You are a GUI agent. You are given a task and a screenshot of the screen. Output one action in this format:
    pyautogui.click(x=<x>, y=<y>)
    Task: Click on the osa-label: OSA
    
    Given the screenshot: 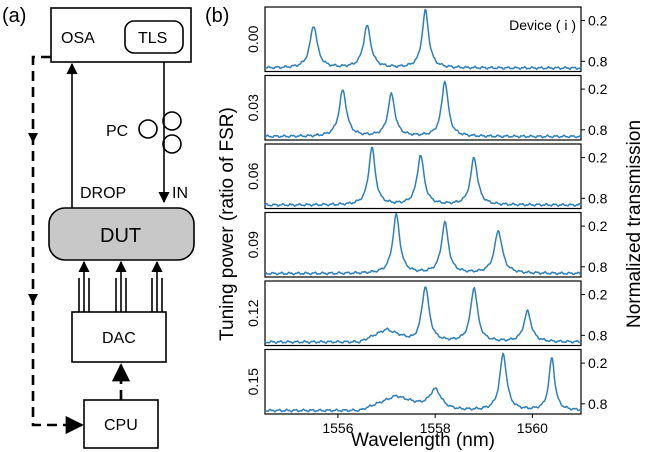 What is the action you would take?
    pyautogui.click(x=78, y=38)
    